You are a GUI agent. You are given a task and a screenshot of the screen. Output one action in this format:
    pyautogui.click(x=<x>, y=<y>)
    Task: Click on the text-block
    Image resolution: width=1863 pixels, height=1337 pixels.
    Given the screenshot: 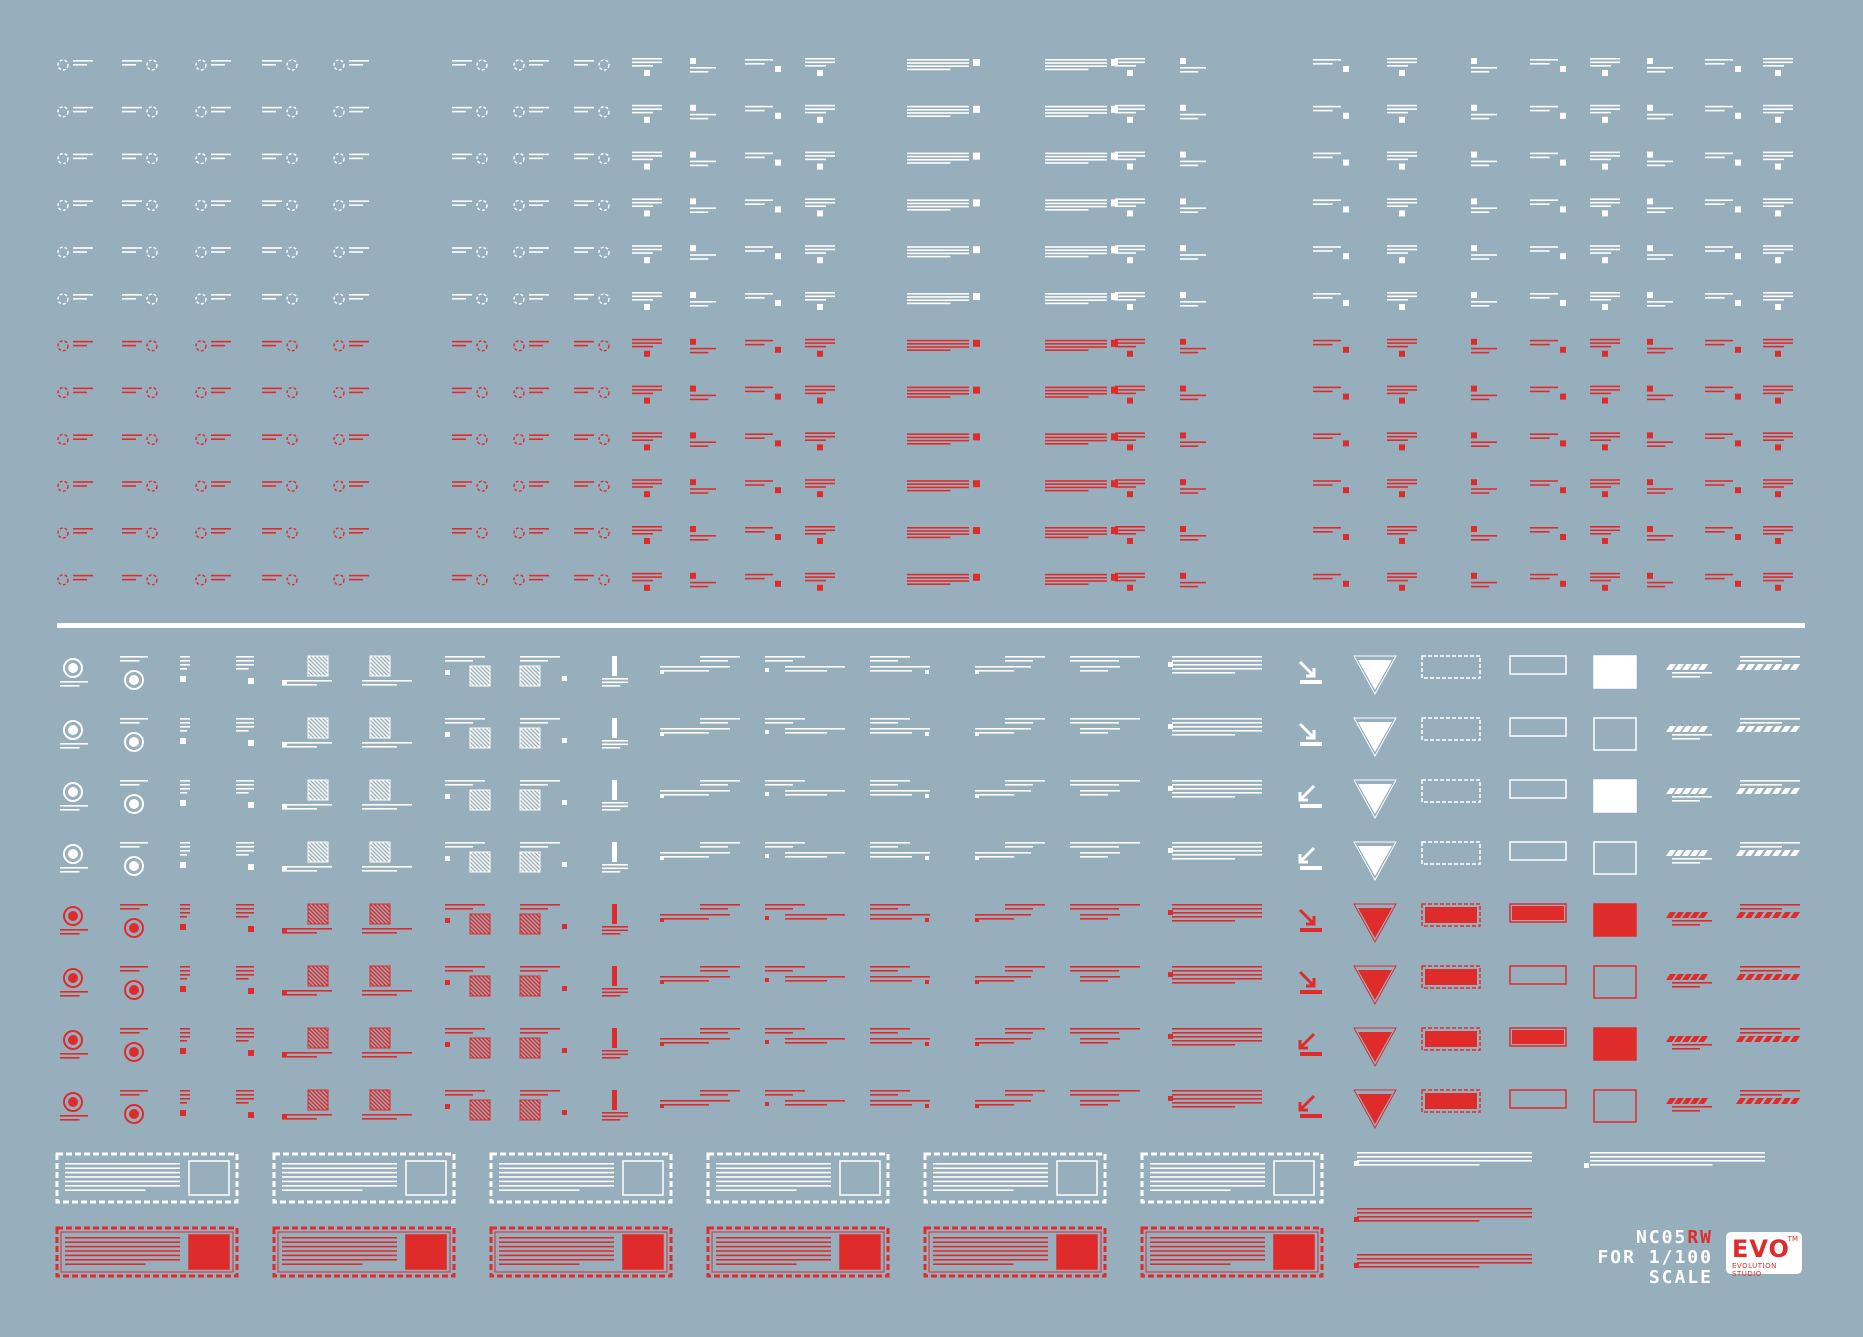 What is the action you would take?
    pyautogui.click(x=1443, y=1215)
    